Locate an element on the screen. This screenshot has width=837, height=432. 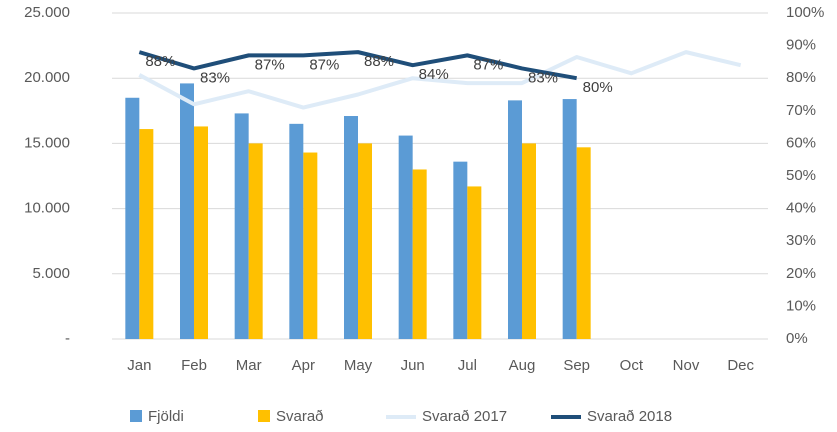
y2-tick-label: 0% is located at coordinates (797, 338).